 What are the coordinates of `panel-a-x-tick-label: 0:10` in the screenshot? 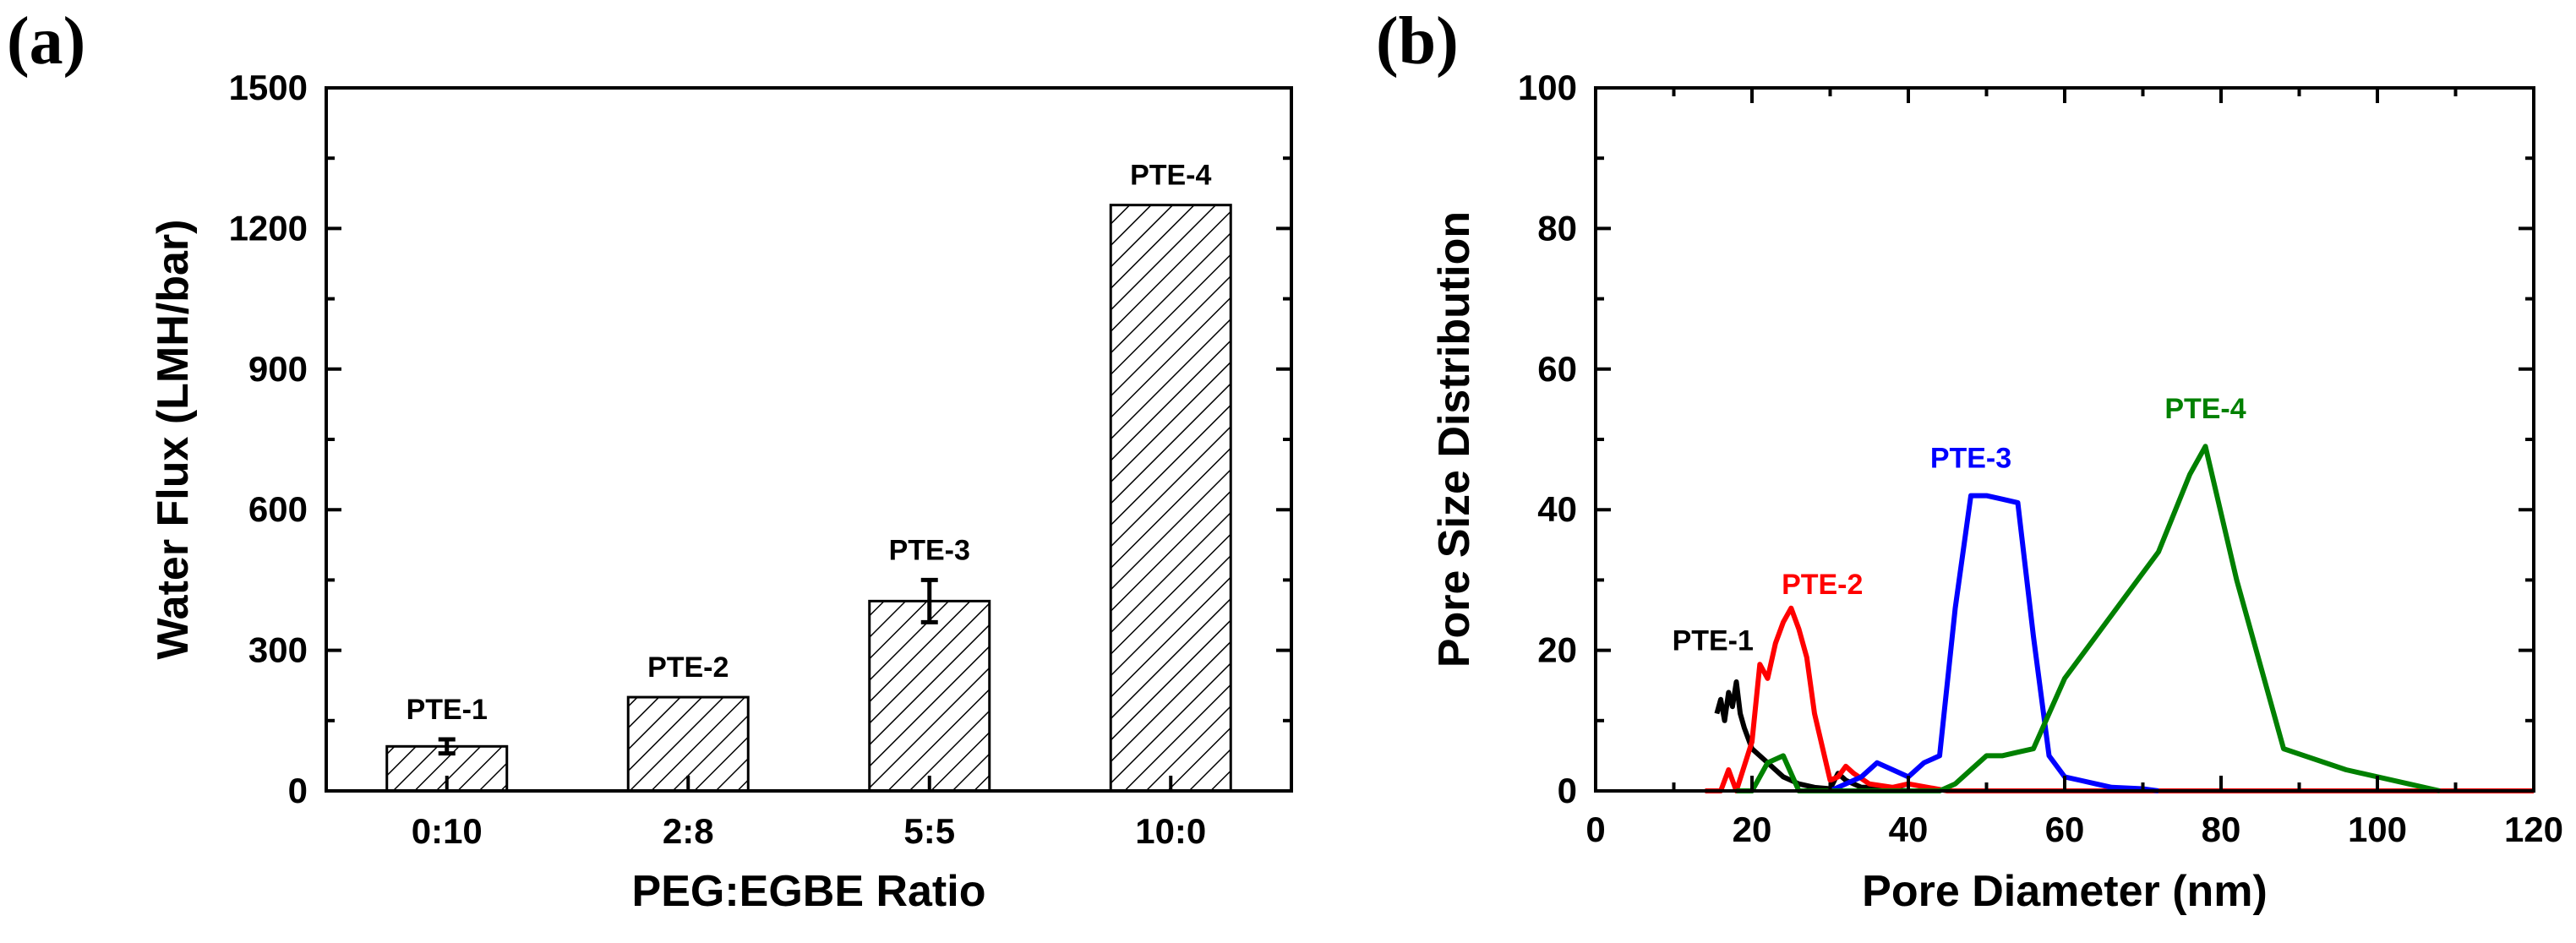 It's located at (447, 831).